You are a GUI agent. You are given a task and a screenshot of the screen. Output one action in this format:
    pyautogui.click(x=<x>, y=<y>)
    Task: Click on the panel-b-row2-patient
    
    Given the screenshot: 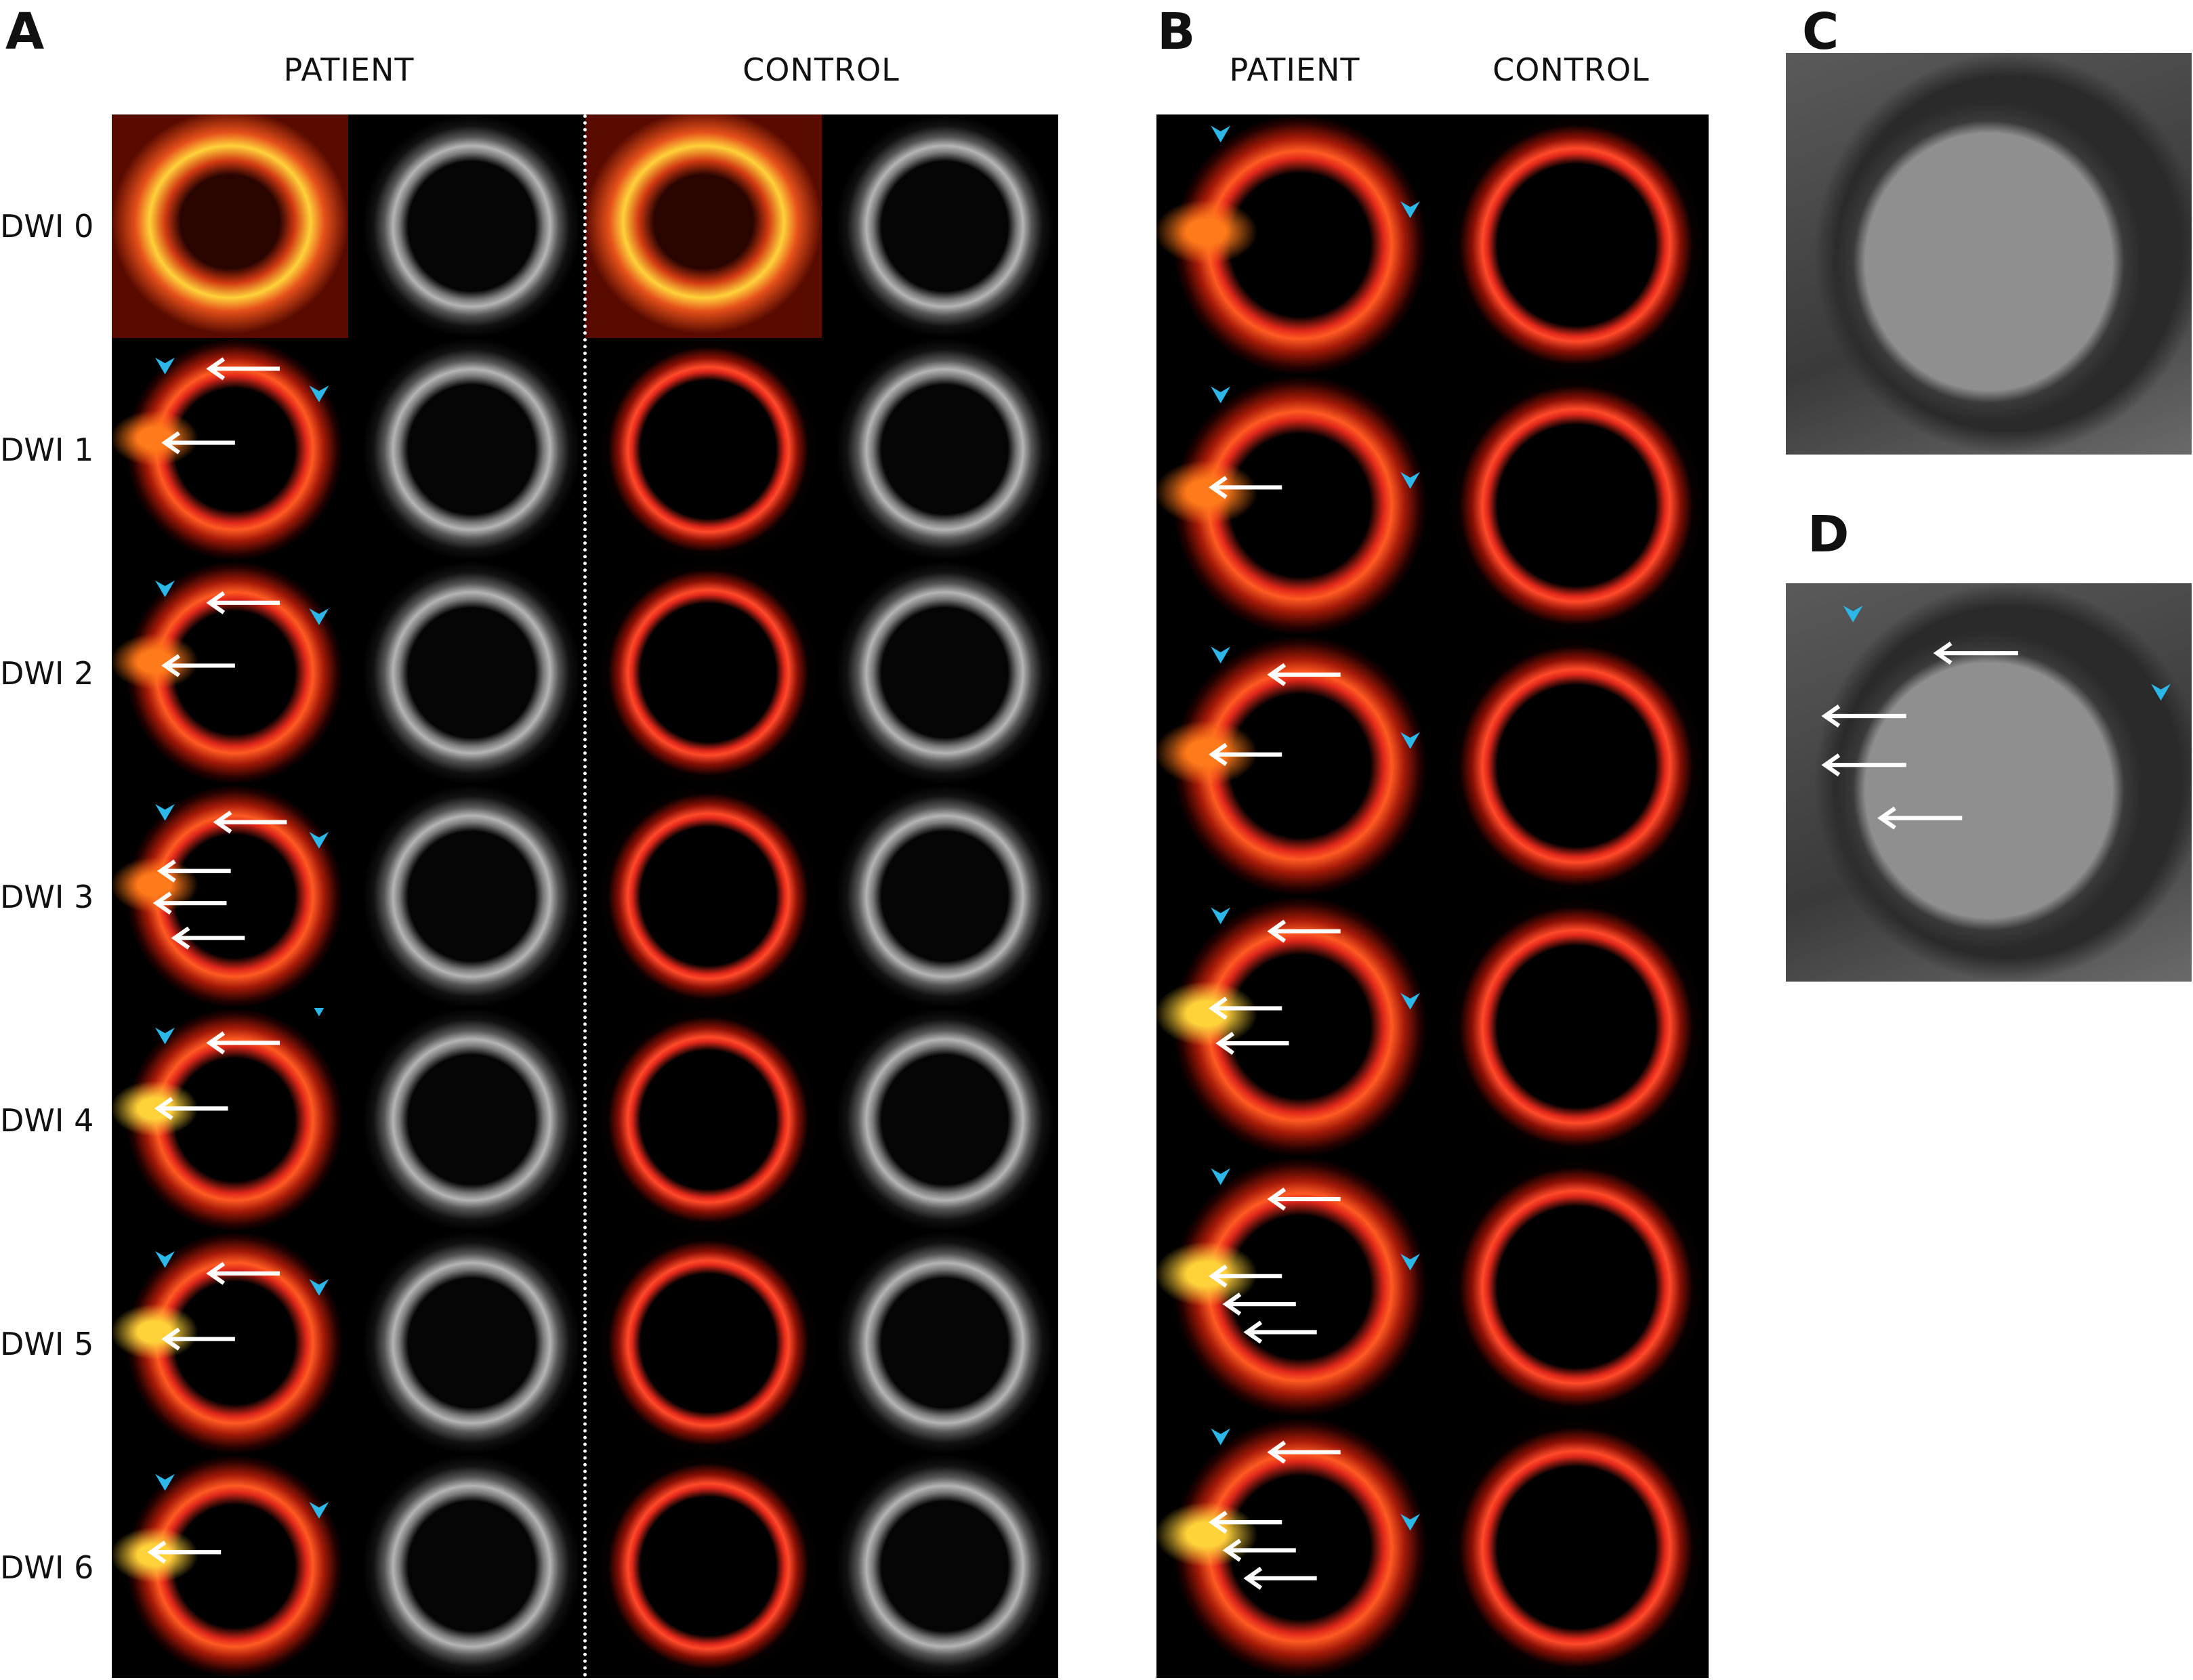 What is the action you would take?
    pyautogui.click(x=1294, y=765)
    